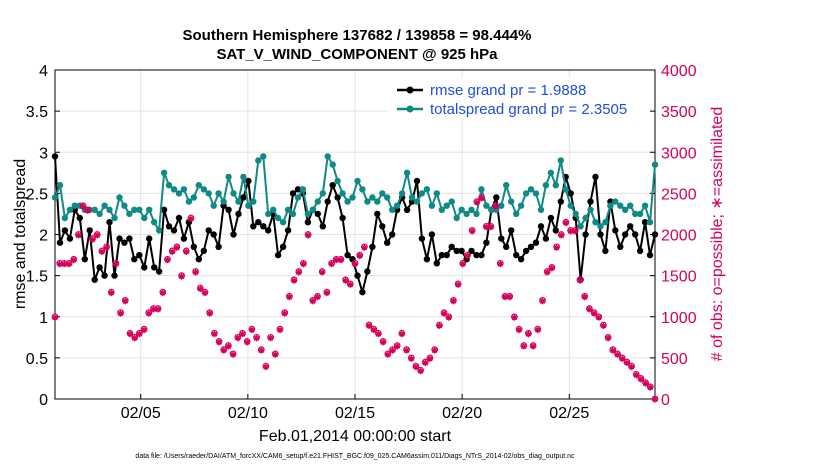  I want to click on x-tick-label: 02/25, so click(569, 413).